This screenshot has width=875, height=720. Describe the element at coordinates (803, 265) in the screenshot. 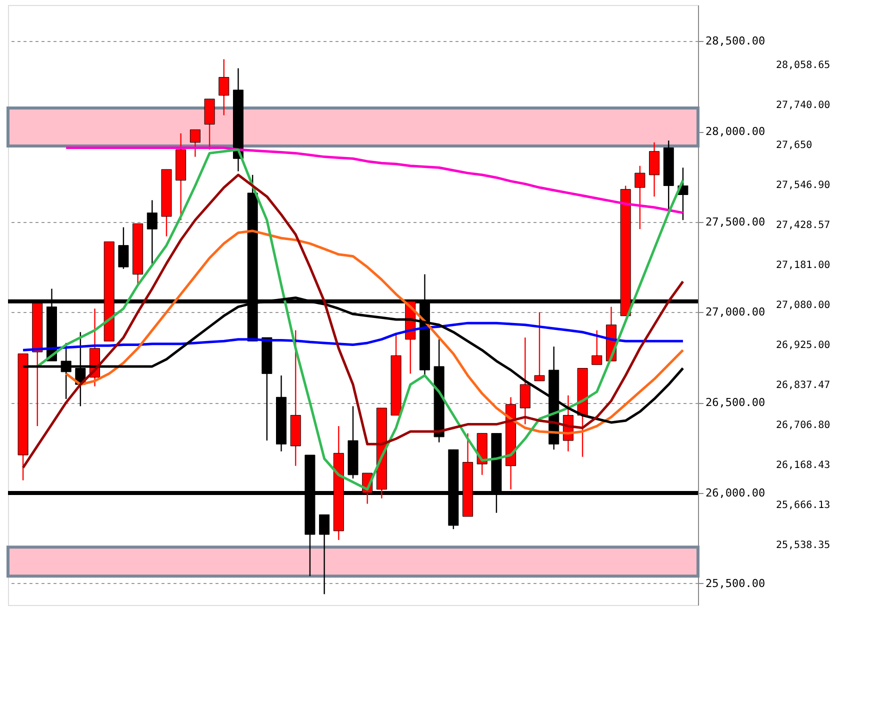

I see `text: 27,181.00` at that location.